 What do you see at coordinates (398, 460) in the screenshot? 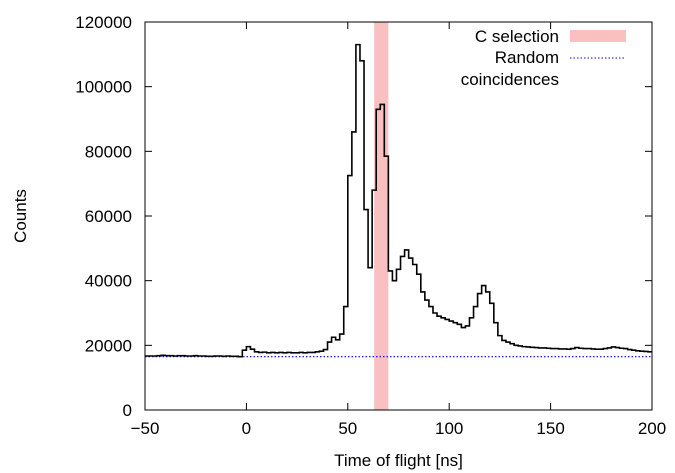
I see `x-axis-label: Time of flight [ns]` at bounding box center [398, 460].